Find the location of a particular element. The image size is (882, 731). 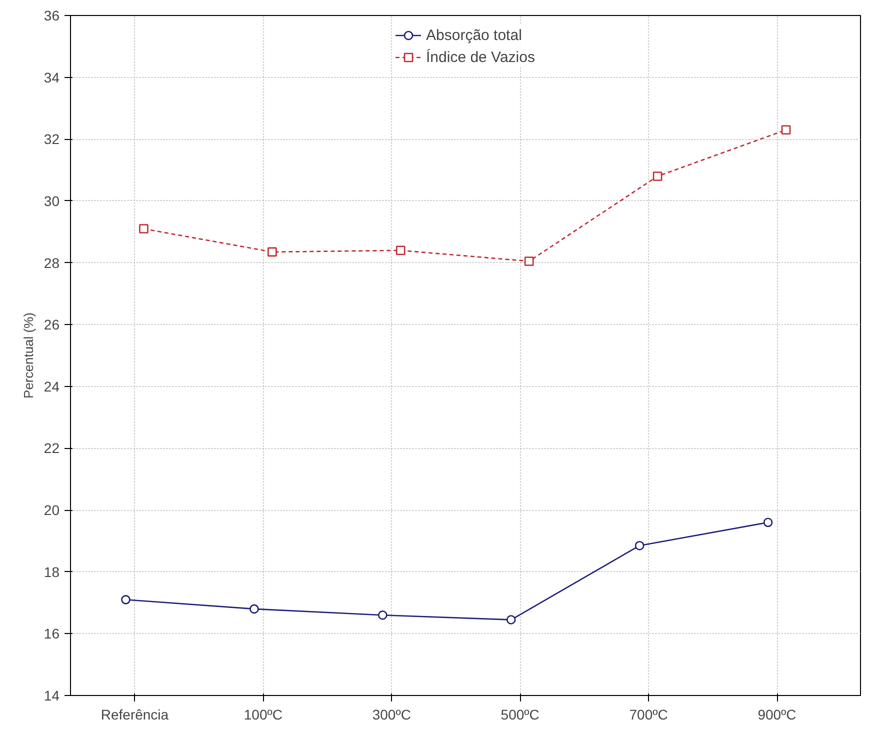

x-tick-label: 300ºC is located at coordinates (391, 714).